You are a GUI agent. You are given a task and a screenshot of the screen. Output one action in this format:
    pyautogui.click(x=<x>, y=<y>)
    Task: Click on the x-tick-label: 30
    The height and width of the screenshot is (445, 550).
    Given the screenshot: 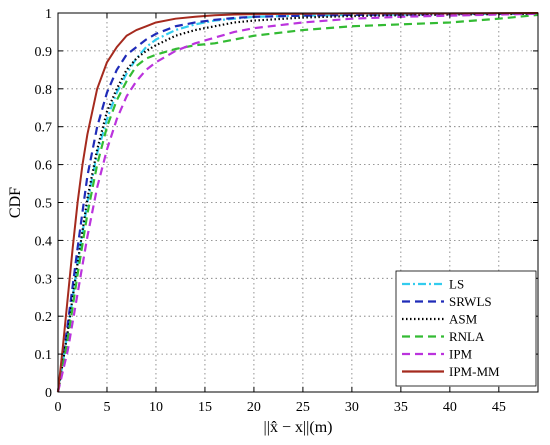 What is the action you would take?
    pyautogui.click(x=352, y=407)
    